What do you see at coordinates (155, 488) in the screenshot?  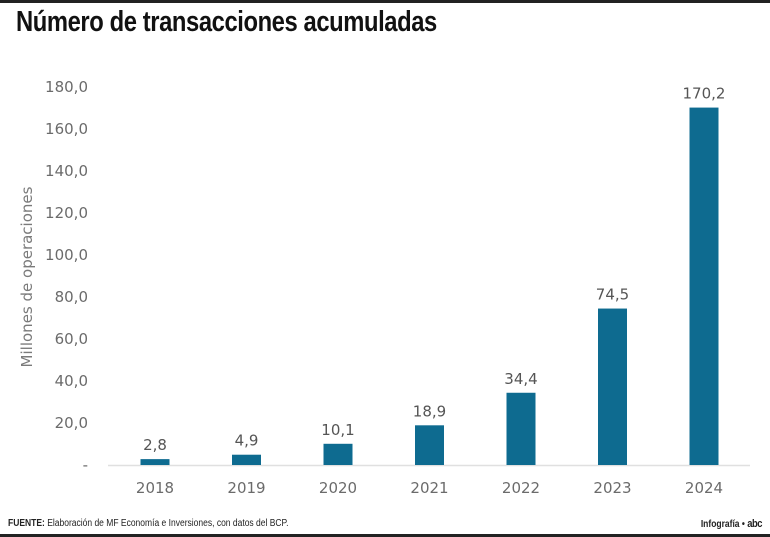 I see `x-tick-label: 2018` at bounding box center [155, 488].